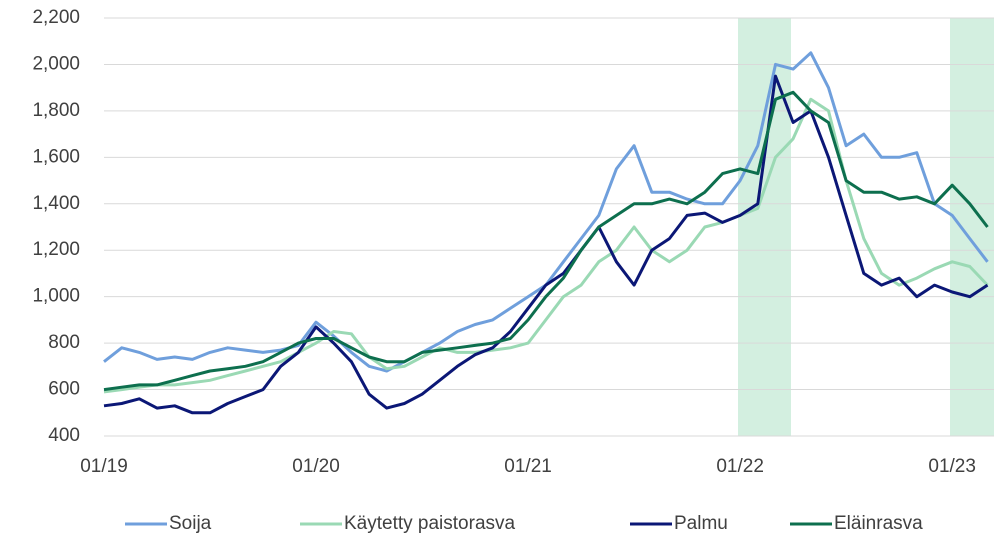 This screenshot has width=994, height=541. I want to click on legend-label: Palmu, so click(701, 523).